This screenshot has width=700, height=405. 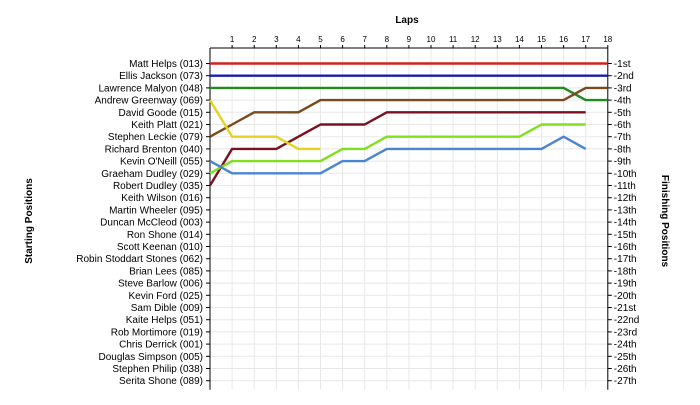 I want to click on starting-position-label: Chris Derrick (001), so click(x=161, y=345).